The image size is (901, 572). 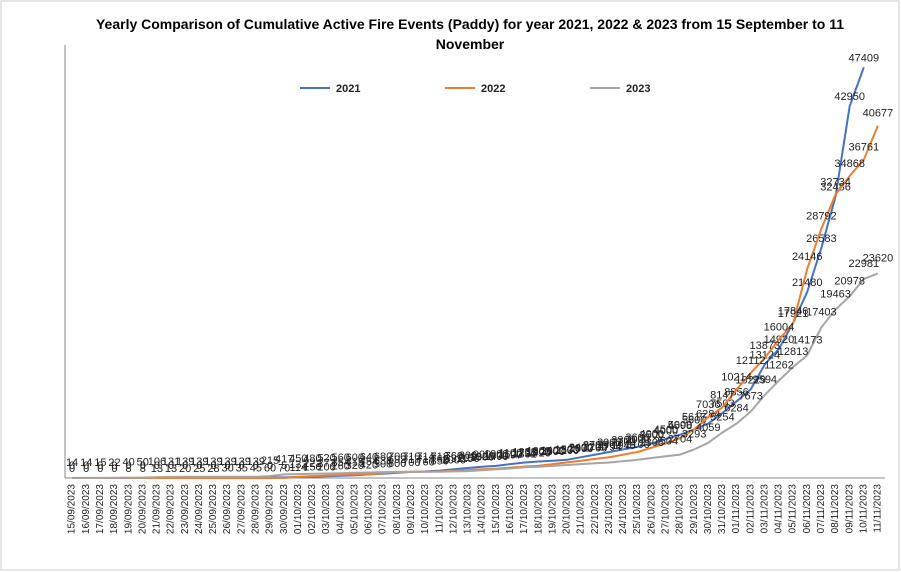 I want to click on data-label: 28792, so click(x=821, y=217).